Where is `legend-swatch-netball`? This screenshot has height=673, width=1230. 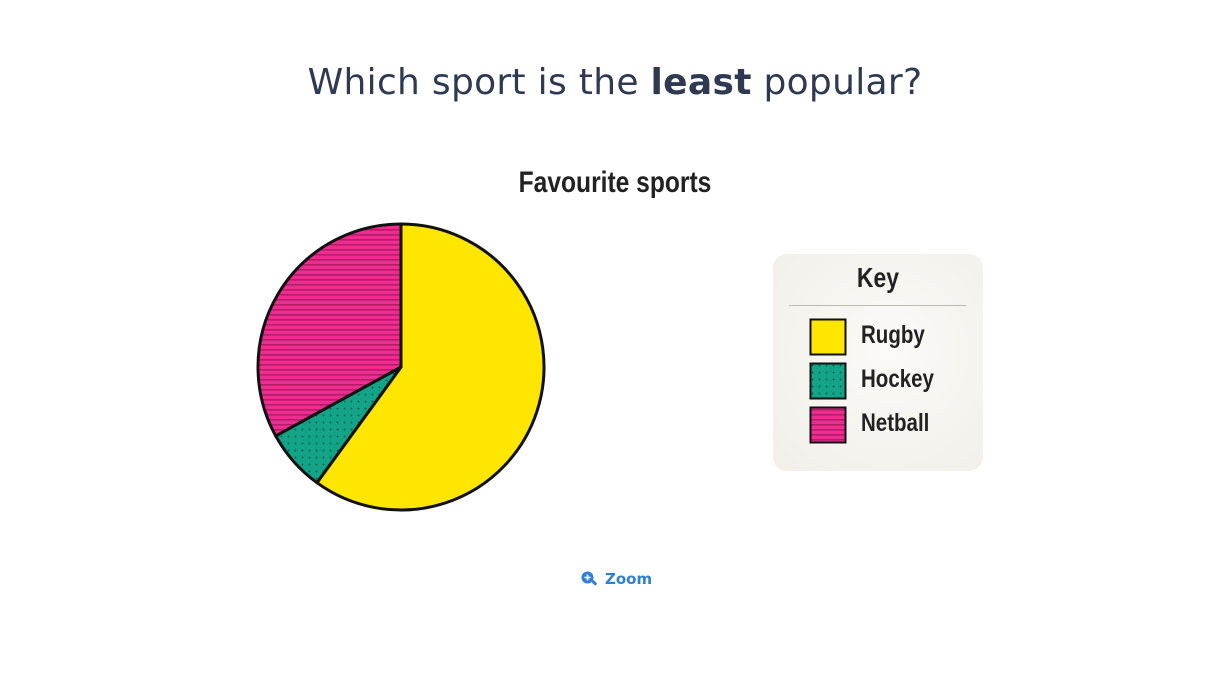 legend-swatch-netball is located at coordinates (828, 425).